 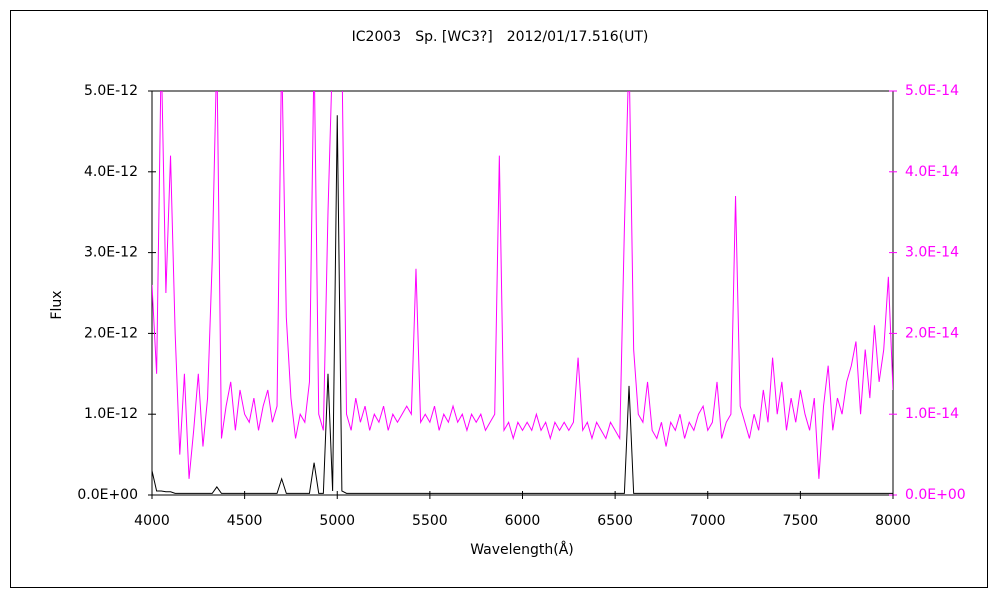 I want to click on y-tick-label: 4.0E-12, so click(x=111, y=172).